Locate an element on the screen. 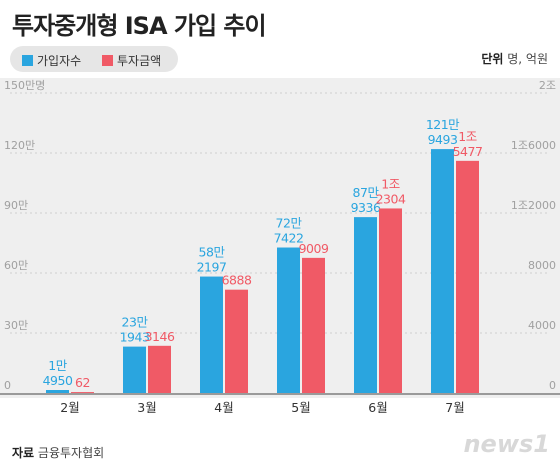  y-right-tick-label: 0 is located at coordinates (552, 385).